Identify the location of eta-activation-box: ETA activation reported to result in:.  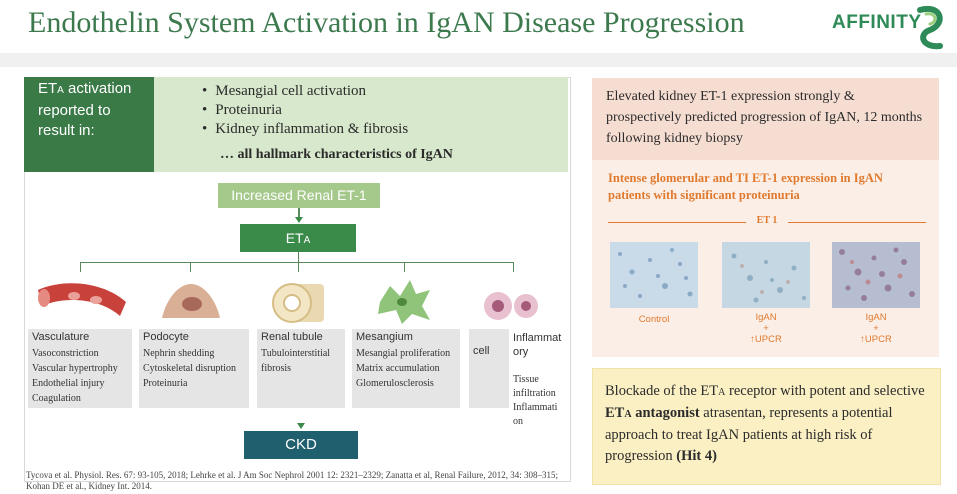
(89, 124).